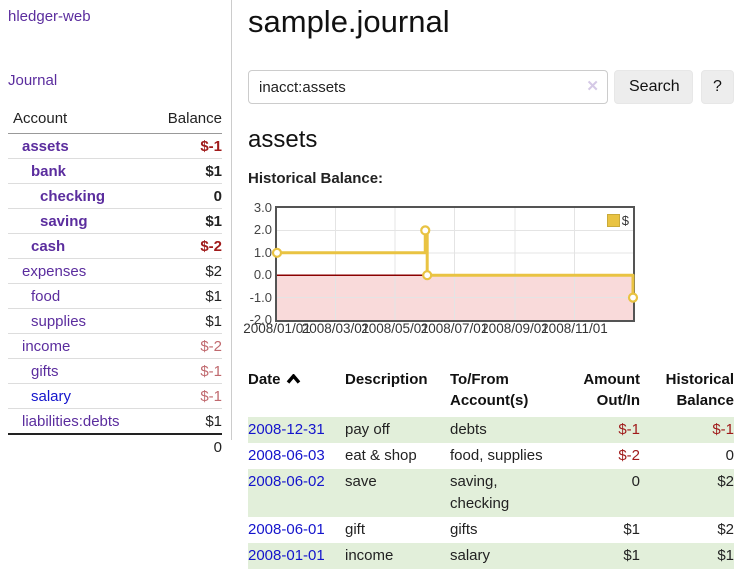 This screenshot has width=742, height=582. What do you see at coordinates (115, 396) in the screenshot?
I see `account-row: salary $-1` at bounding box center [115, 396].